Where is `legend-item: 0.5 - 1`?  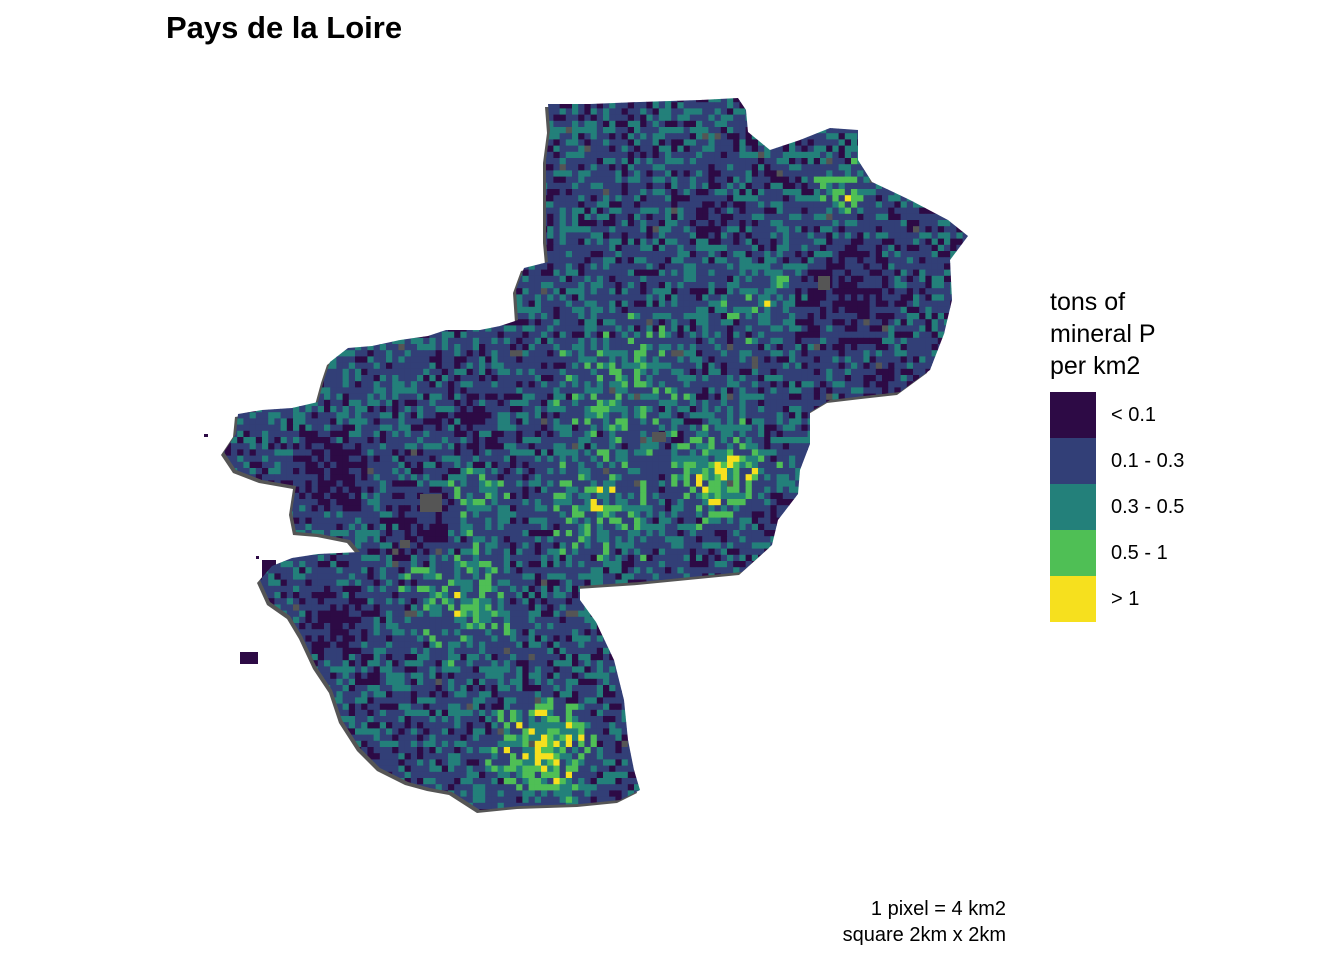
legend-item: 0.5 - 1 is located at coordinates (1117, 553).